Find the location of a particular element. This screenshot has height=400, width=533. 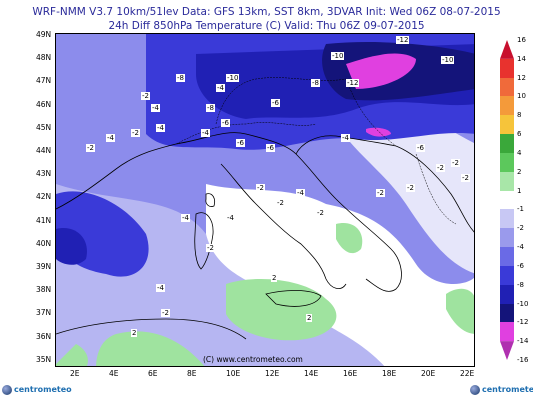

logo-right-text: centrometeo is located at coordinates (507, 389).